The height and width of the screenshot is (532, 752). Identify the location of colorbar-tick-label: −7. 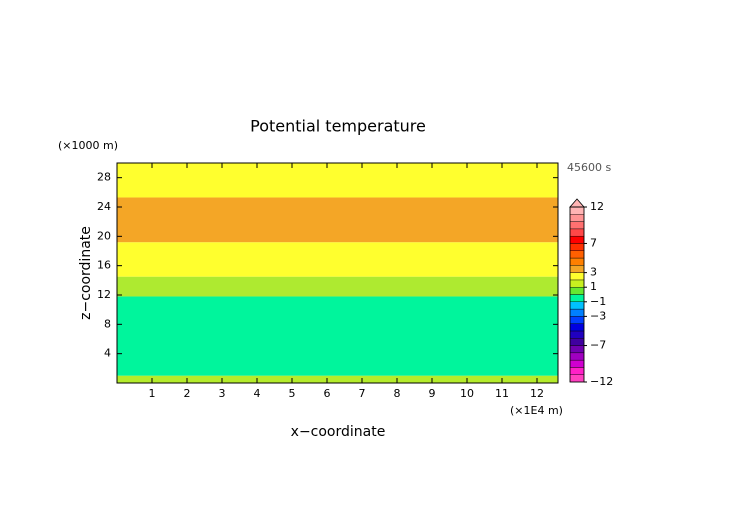
(598, 345).